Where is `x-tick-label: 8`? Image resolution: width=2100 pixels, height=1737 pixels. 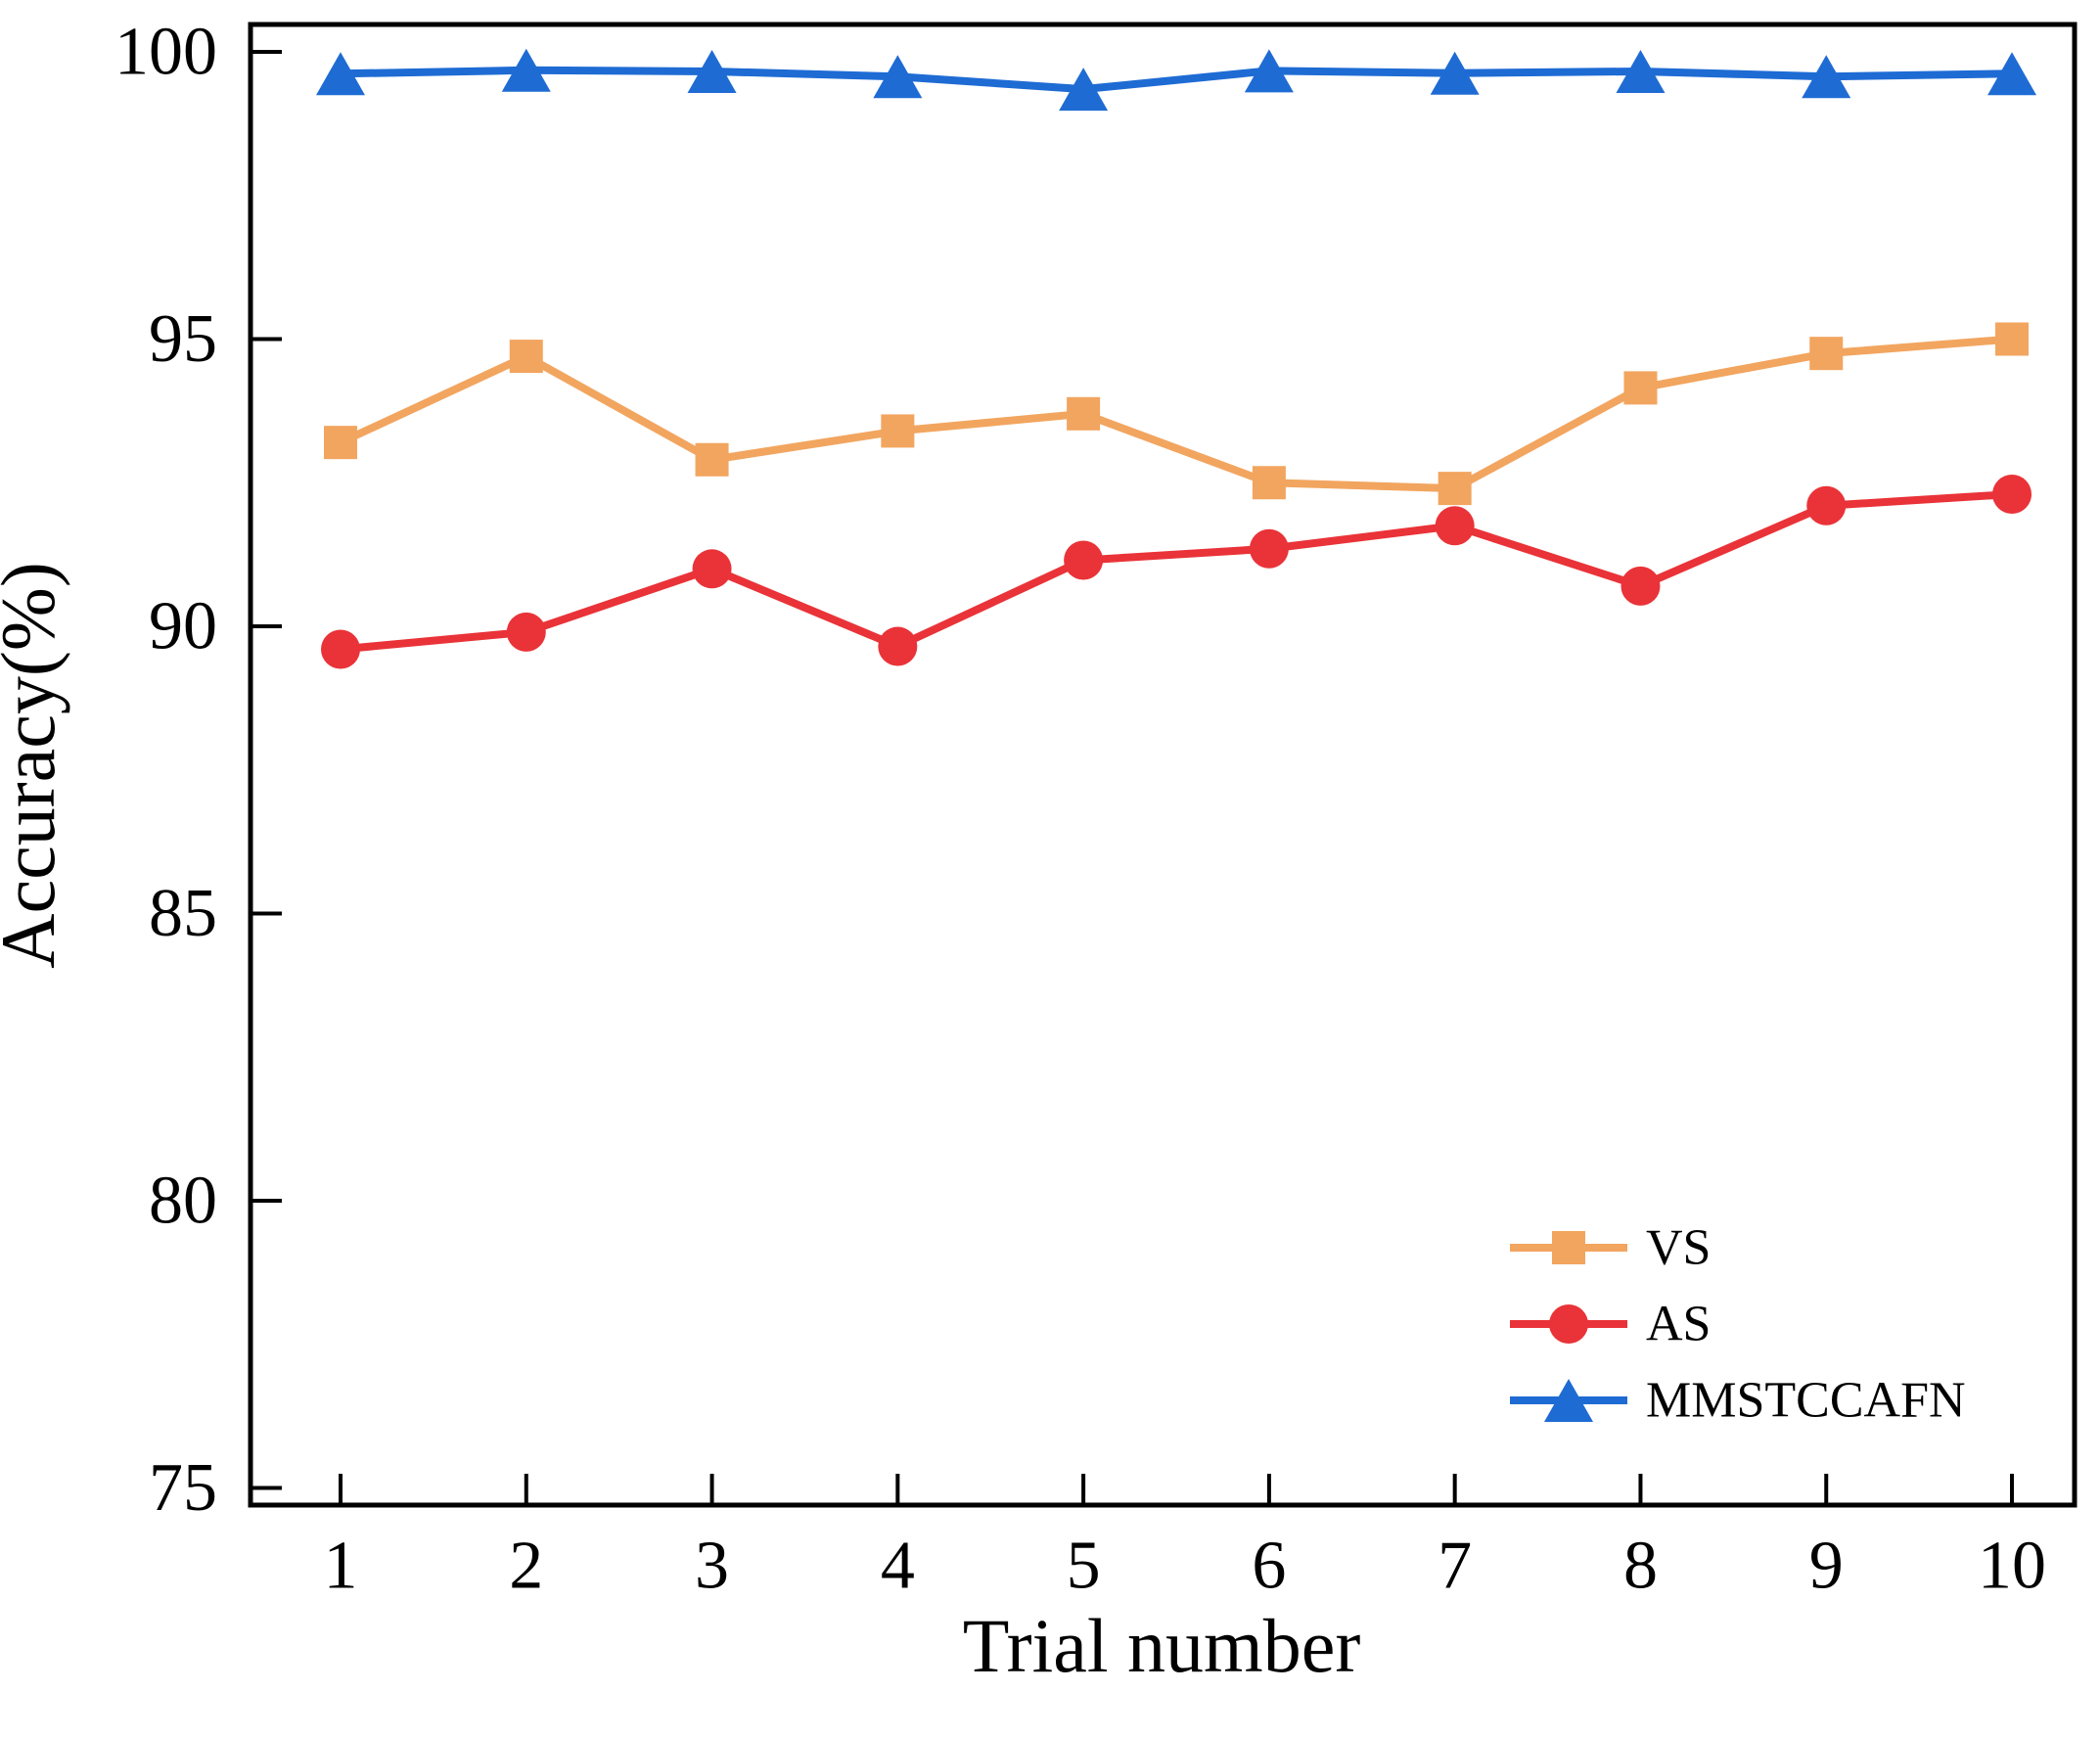
x-tick-label: 8 is located at coordinates (1640, 1566).